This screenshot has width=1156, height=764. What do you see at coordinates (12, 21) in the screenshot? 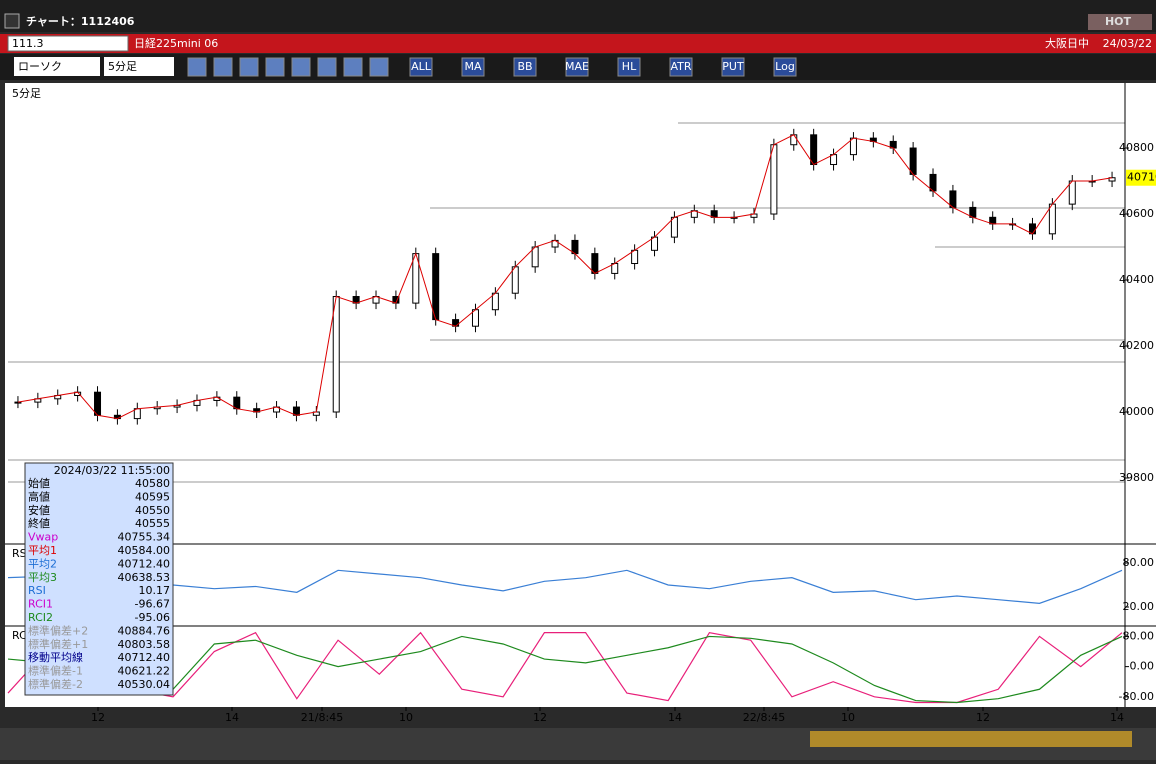
I see `app-icon` at bounding box center [12, 21].